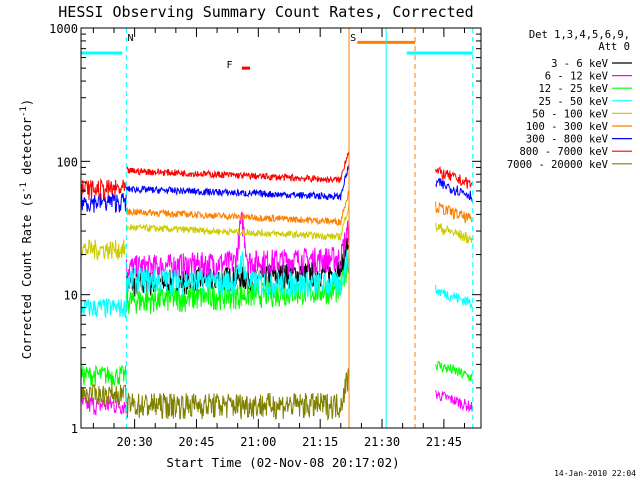  Describe the element at coordinates (573, 89) in the screenshot. I see `legend-label: 12 - 25 keV` at that location.